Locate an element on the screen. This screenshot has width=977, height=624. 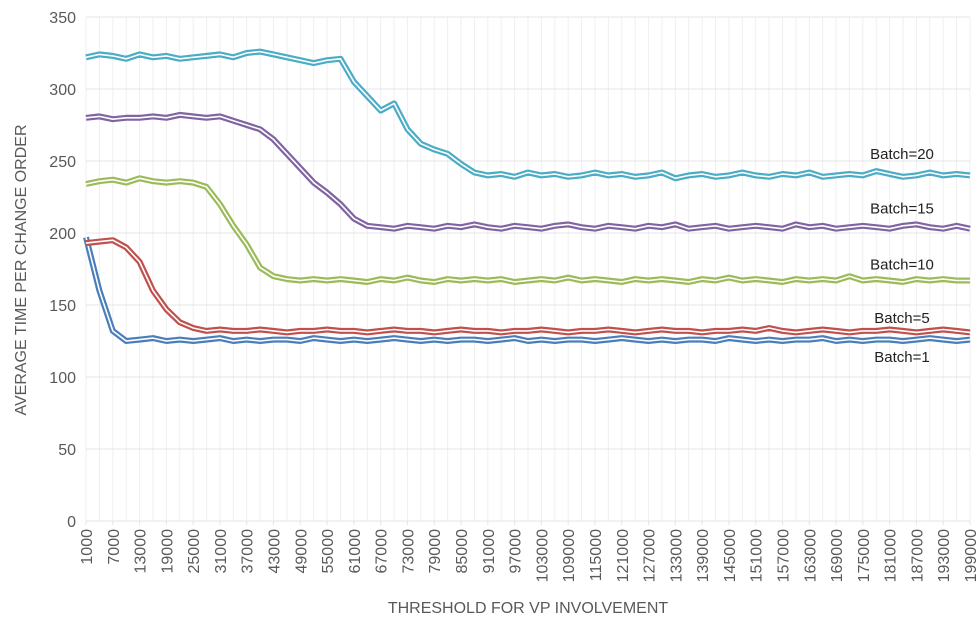
x-tick-label: 37000 is located at coordinates (248, 551).